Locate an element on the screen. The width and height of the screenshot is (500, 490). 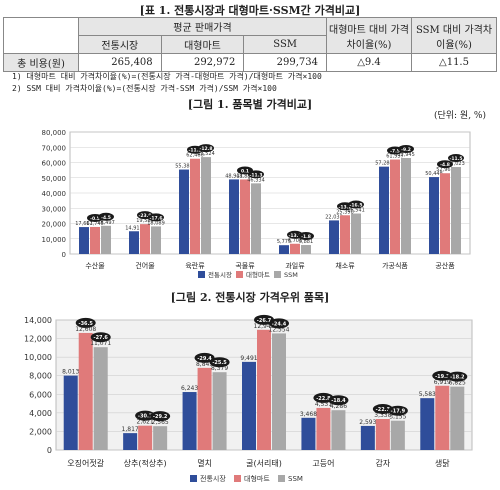
cell-mart-diff: △9.4 is located at coordinates (369, 62).